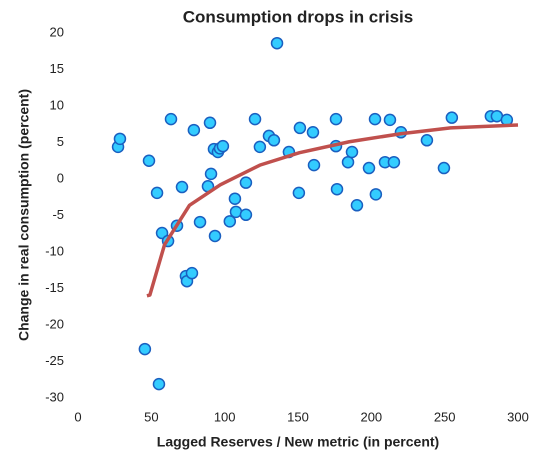 The image size is (549, 463). Describe the element at coordinates (60, 177) in the screenshot. I see `y-tick-label: 0` at that location.